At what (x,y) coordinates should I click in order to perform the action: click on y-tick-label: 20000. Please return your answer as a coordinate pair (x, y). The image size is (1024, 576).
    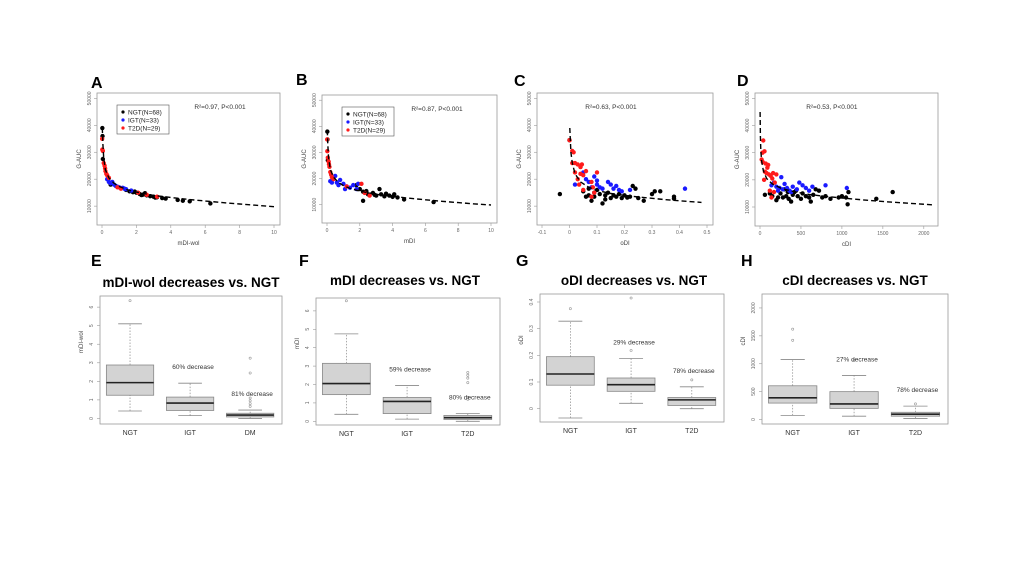
    Looking at the image, I should click on (90, 179).